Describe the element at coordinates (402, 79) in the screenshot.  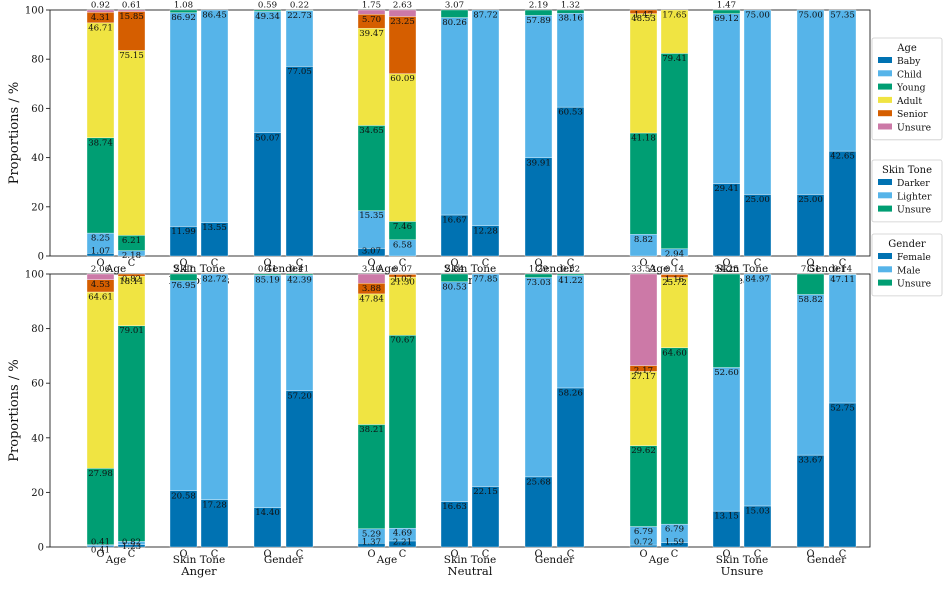
I see `data-label-sadness-age-c-adult: 60.09` at that location.